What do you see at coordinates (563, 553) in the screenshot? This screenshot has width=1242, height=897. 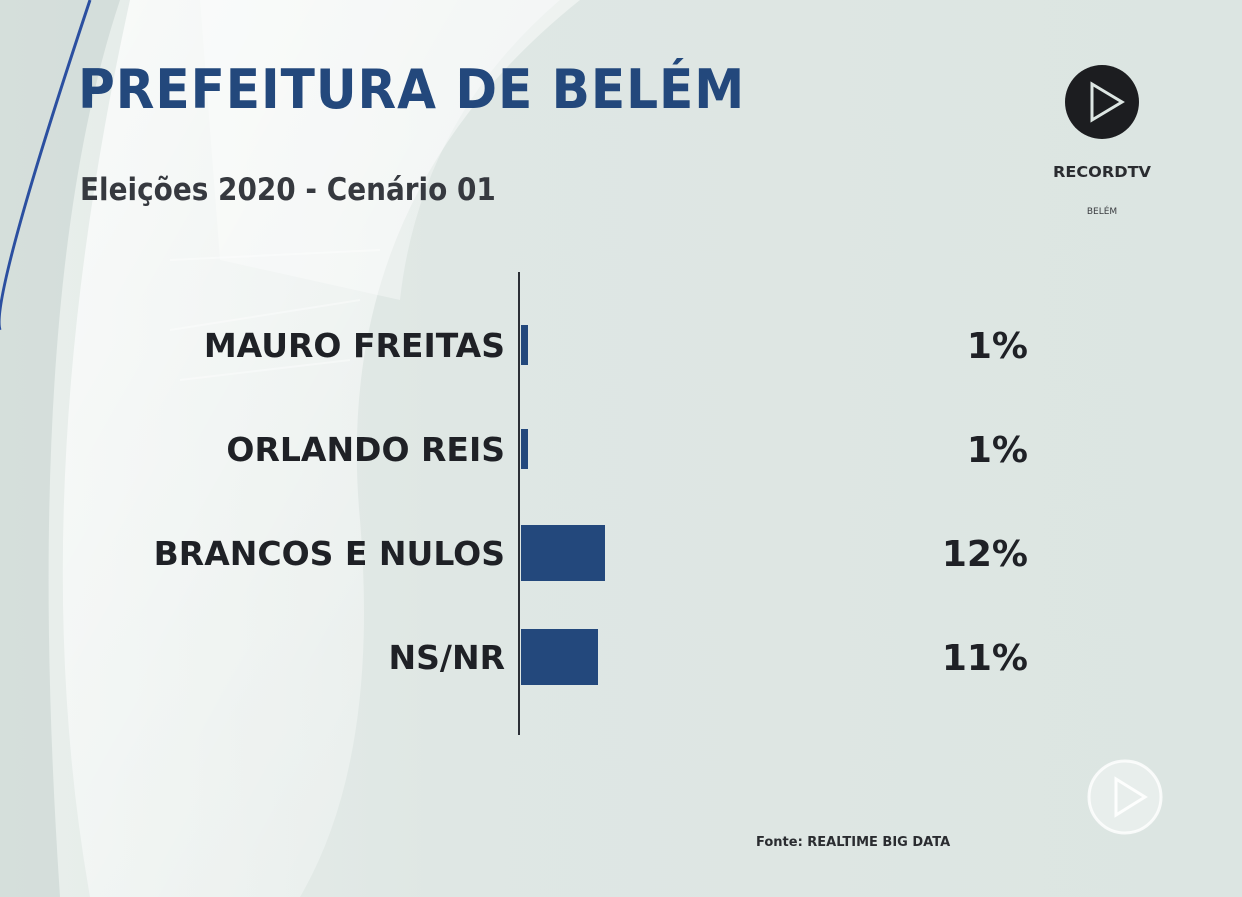 I see `bar-brancos-e-nulos` at bounding box center [563, 553].